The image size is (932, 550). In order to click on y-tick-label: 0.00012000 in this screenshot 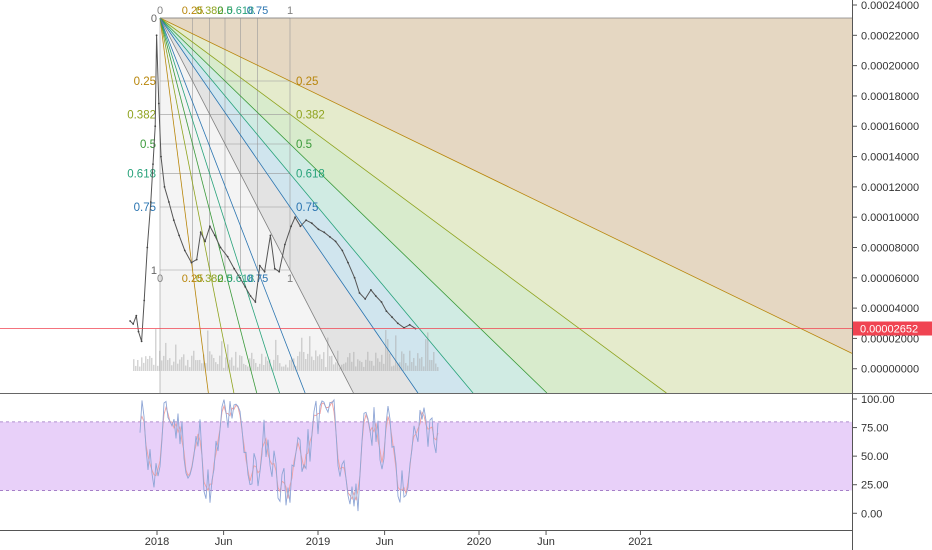, I will do `click(890, 188)`.